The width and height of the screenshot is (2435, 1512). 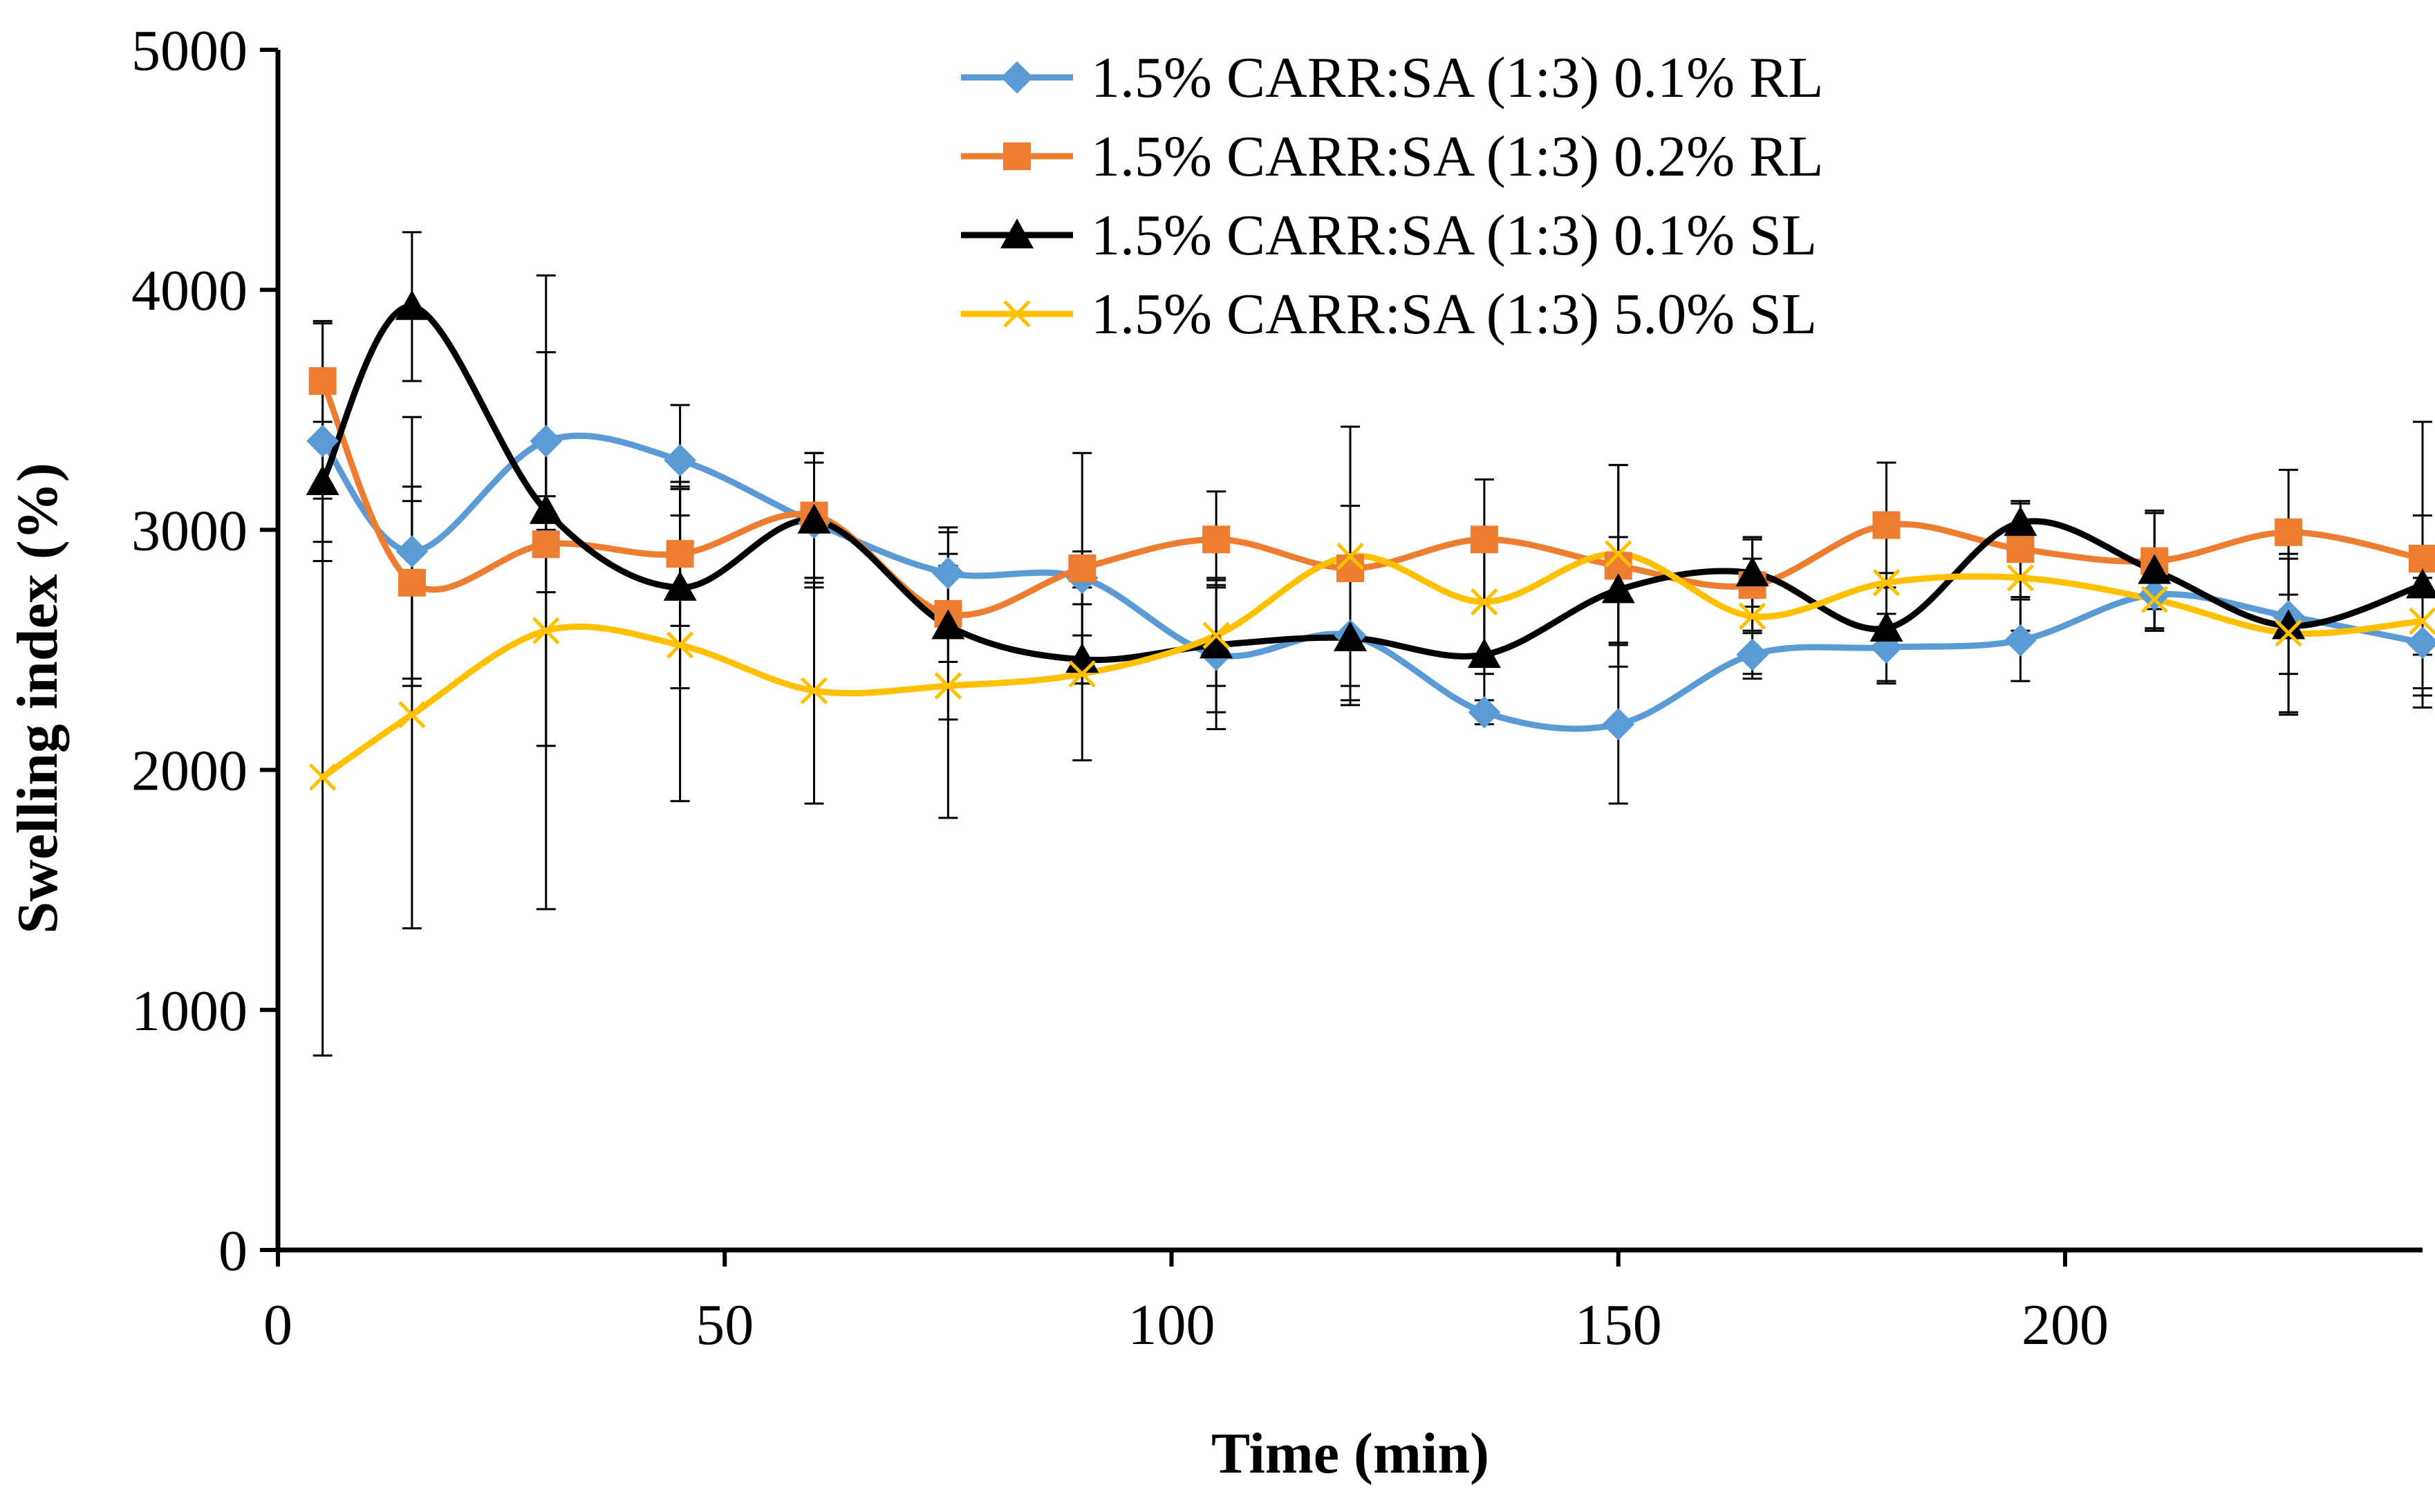 What do you see at coordinates (233, 1251) in the screenshot?
I see `y-tick-label: 0` at bounding box center [233, 1251].